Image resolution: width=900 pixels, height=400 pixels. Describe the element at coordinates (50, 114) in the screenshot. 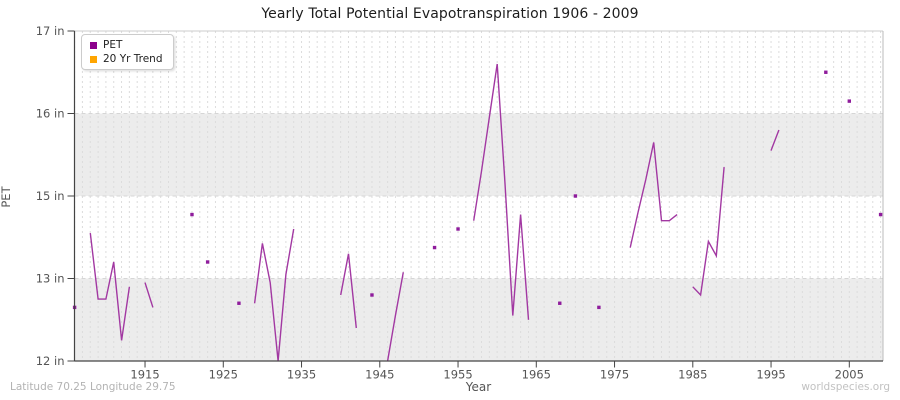

I see `y-tick-label: 16 in` at that location.